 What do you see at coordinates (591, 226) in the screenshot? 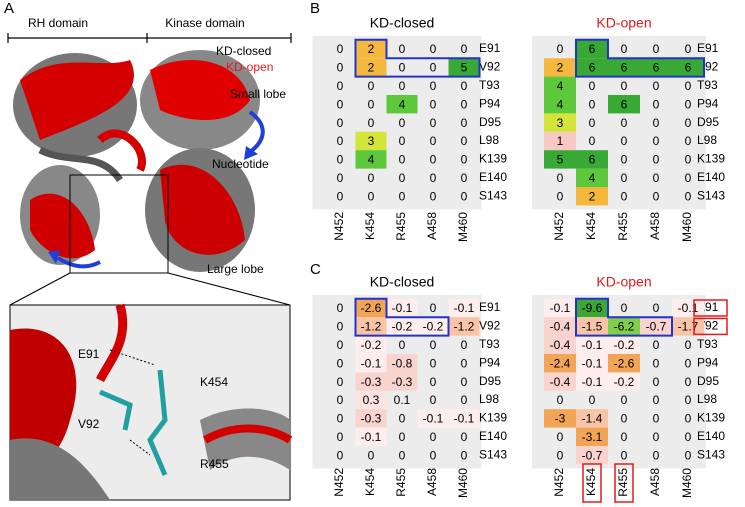
I see `column-label: K454` at bounding box center [591, 226].